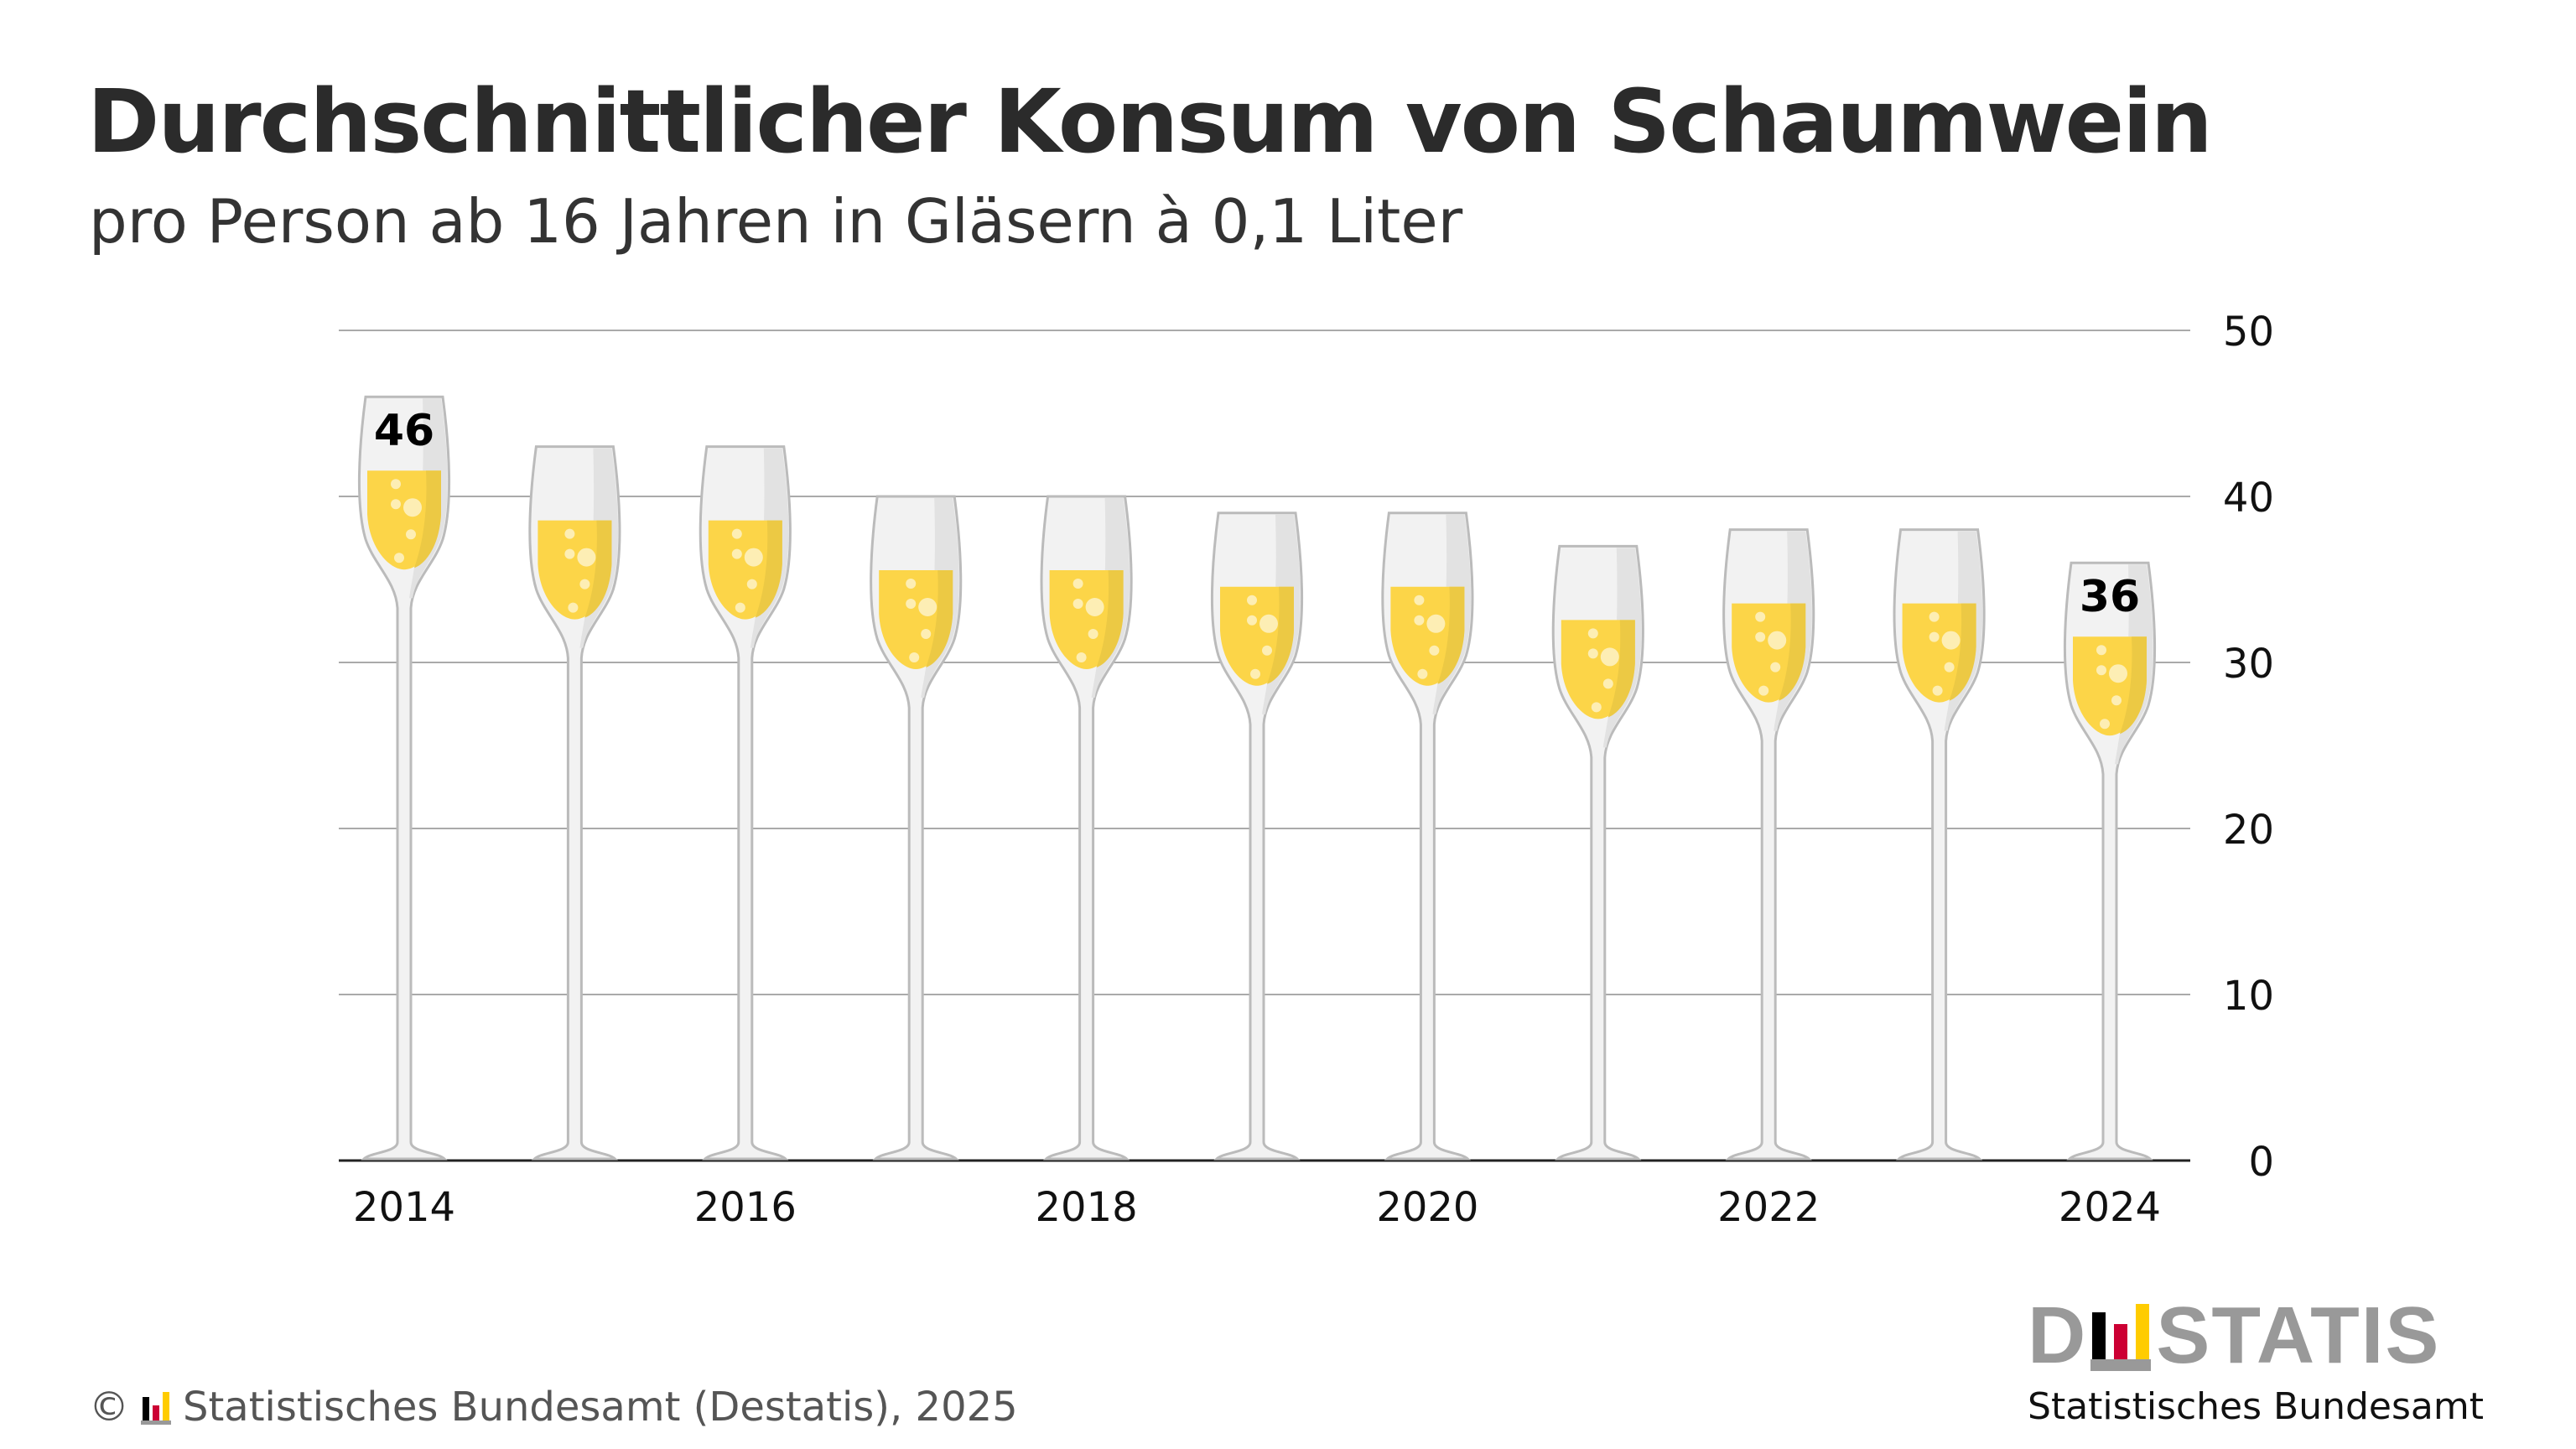 This screenshot has height=1449, width=2576. I want to click on glass-2023, so click(1939, 844).